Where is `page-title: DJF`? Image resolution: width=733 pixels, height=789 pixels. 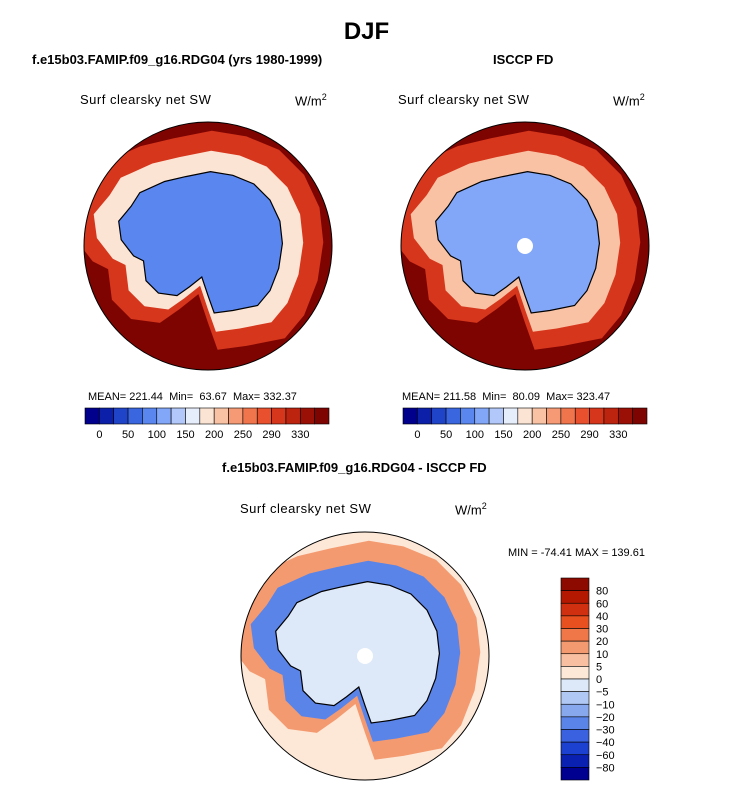
page-title: DJF is located at coordinates (366, 31).